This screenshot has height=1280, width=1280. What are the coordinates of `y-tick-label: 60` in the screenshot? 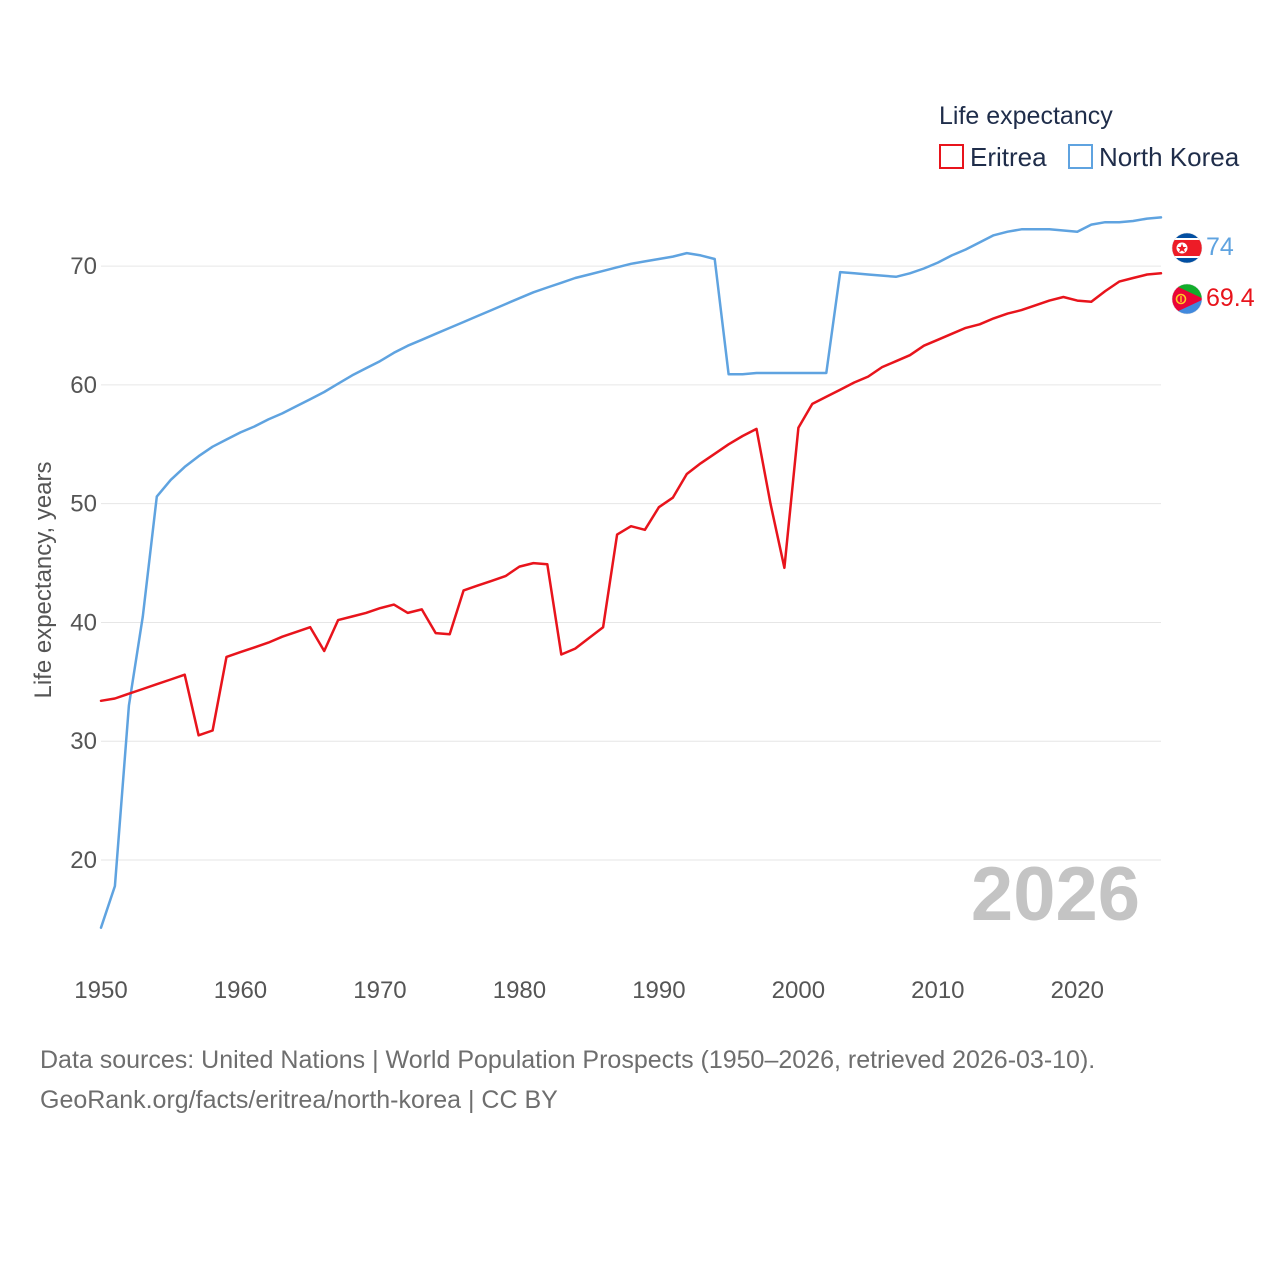 It's located at (83, 385).